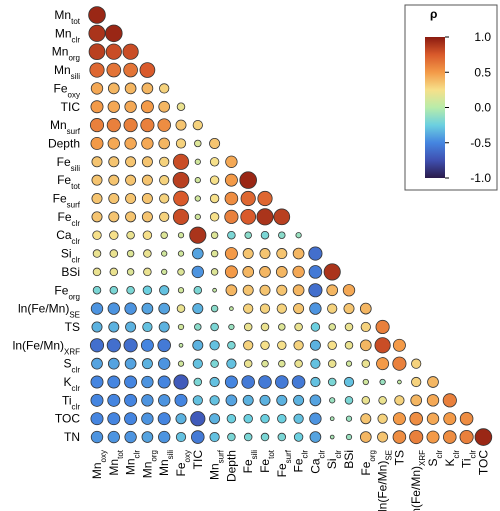 The image size is (500, 511). I want to click on color-tick-label: 1.0, so click(482, 37).